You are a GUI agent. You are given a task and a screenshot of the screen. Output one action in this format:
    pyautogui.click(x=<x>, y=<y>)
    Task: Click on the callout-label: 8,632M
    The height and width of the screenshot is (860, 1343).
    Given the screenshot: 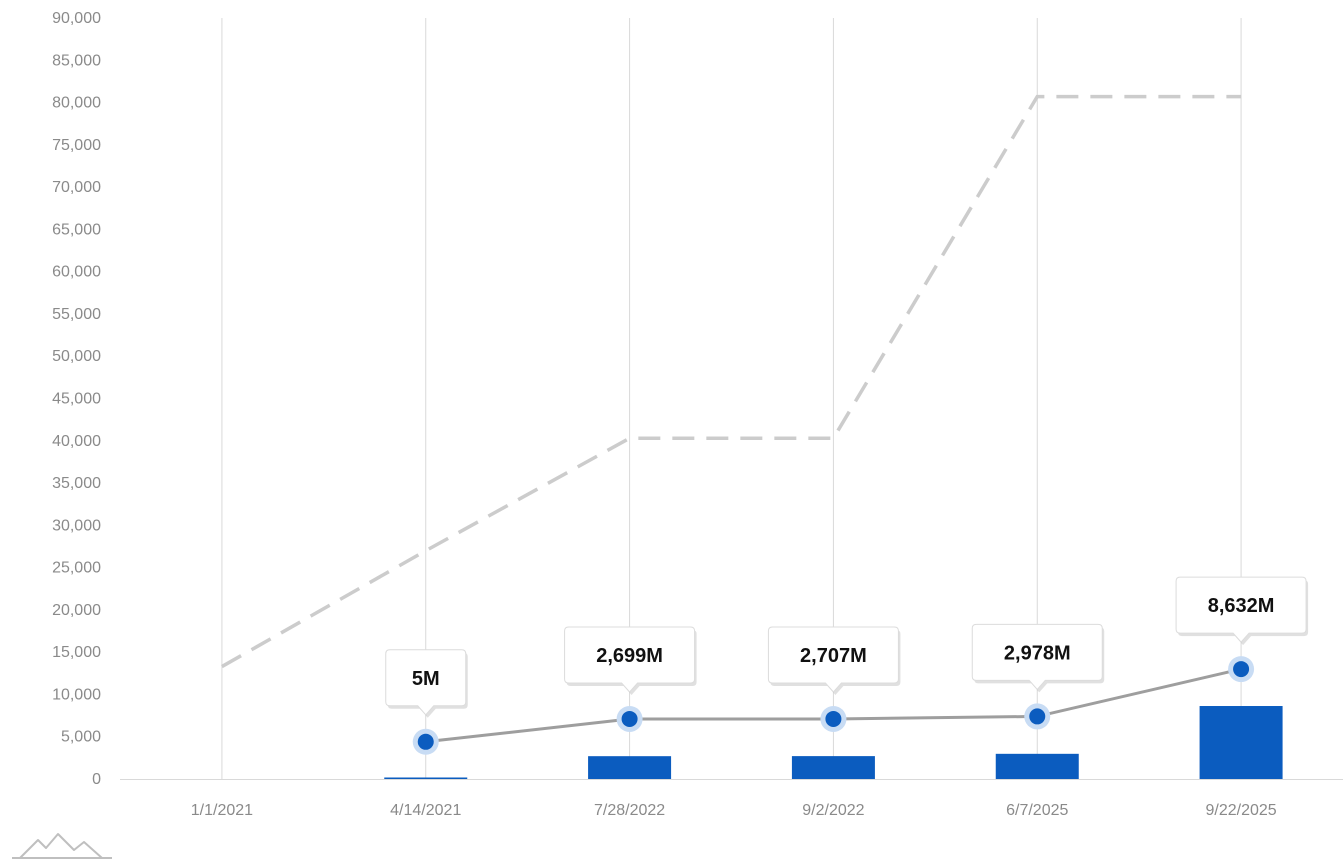 What is the action you would take?
    pyautogui.click(x=1241, y=606)
    